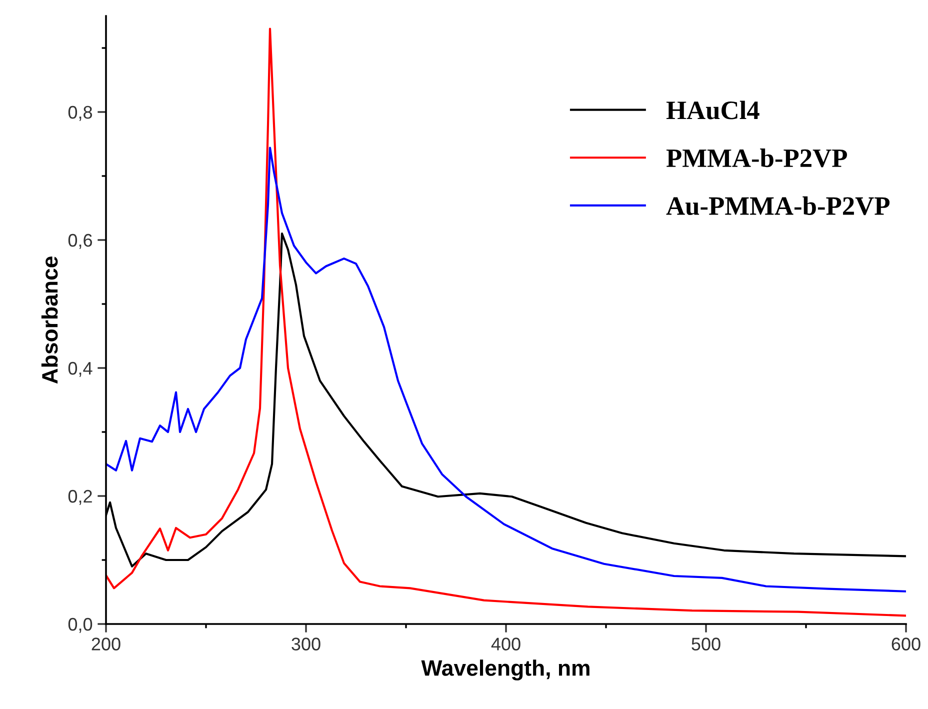 The image size is (928, 709). Describe the element at coordinates (49, 320) in the screenshot. I see `y-axis-title: Absorbance` at that location.